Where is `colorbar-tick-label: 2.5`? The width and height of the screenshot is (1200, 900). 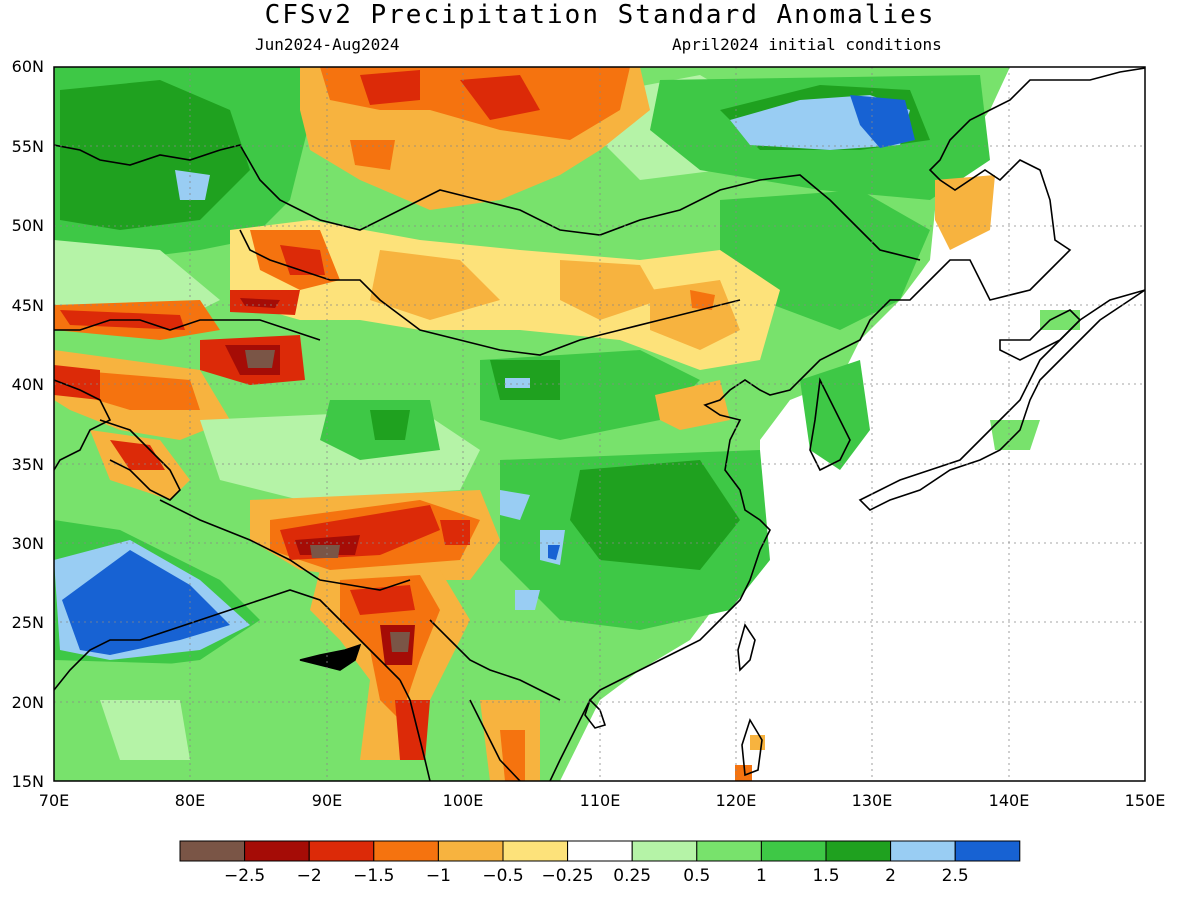
colorbar-tick-label: 2.5 is located at coordinates (955, 876).